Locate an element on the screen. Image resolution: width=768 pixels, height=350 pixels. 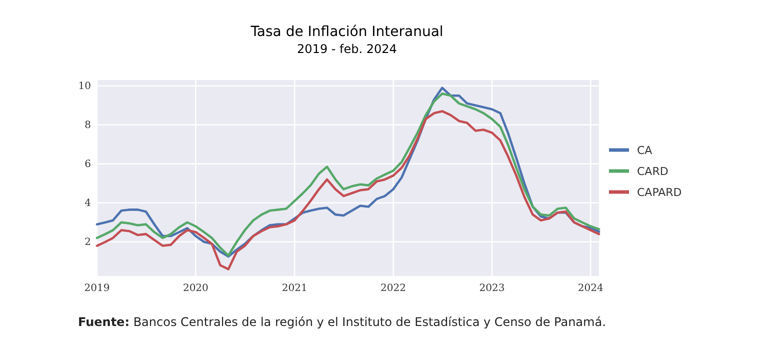
y-tick-label: 6 is located at coordinates (87, 164).